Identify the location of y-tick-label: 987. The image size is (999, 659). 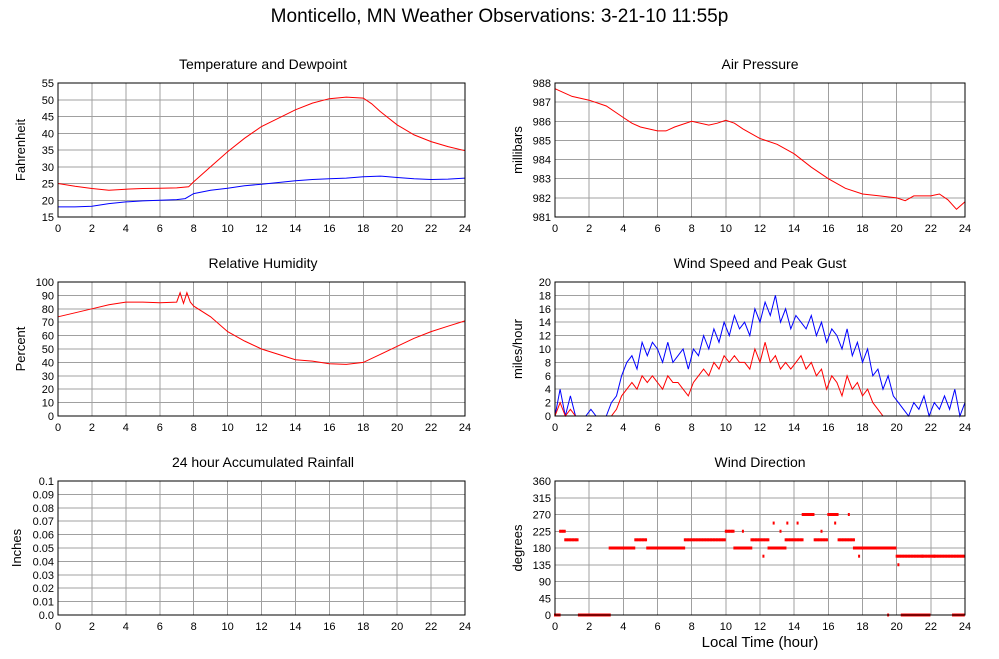
(542, 103).